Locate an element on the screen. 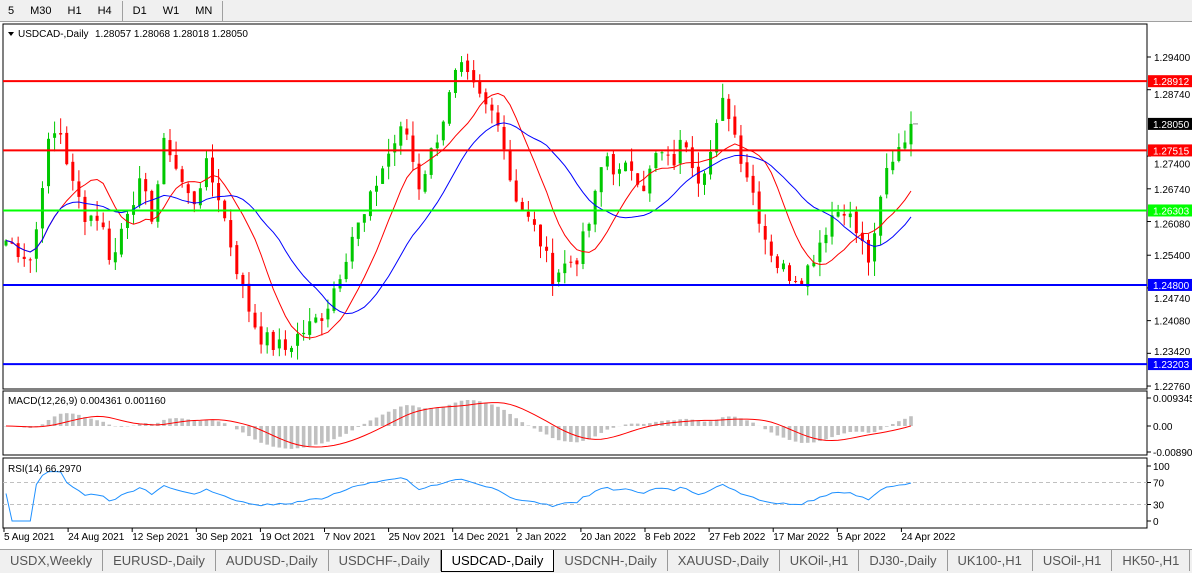 The image size is (1192, 573). date-label: 25 Nov 2021 is located at coordinates (417, 537).